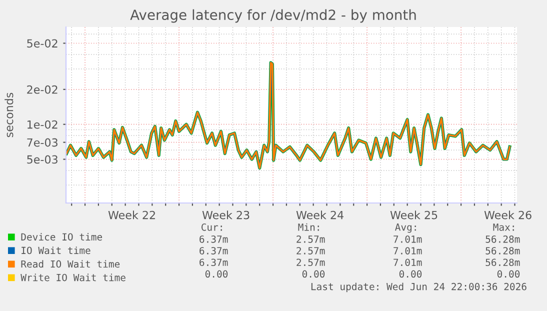 The width and height of the screenshot is (547, 311). Describe the element at coordinates (42, 89) in the screenshot. I see `y-tick-label: 2e-02` at that location.